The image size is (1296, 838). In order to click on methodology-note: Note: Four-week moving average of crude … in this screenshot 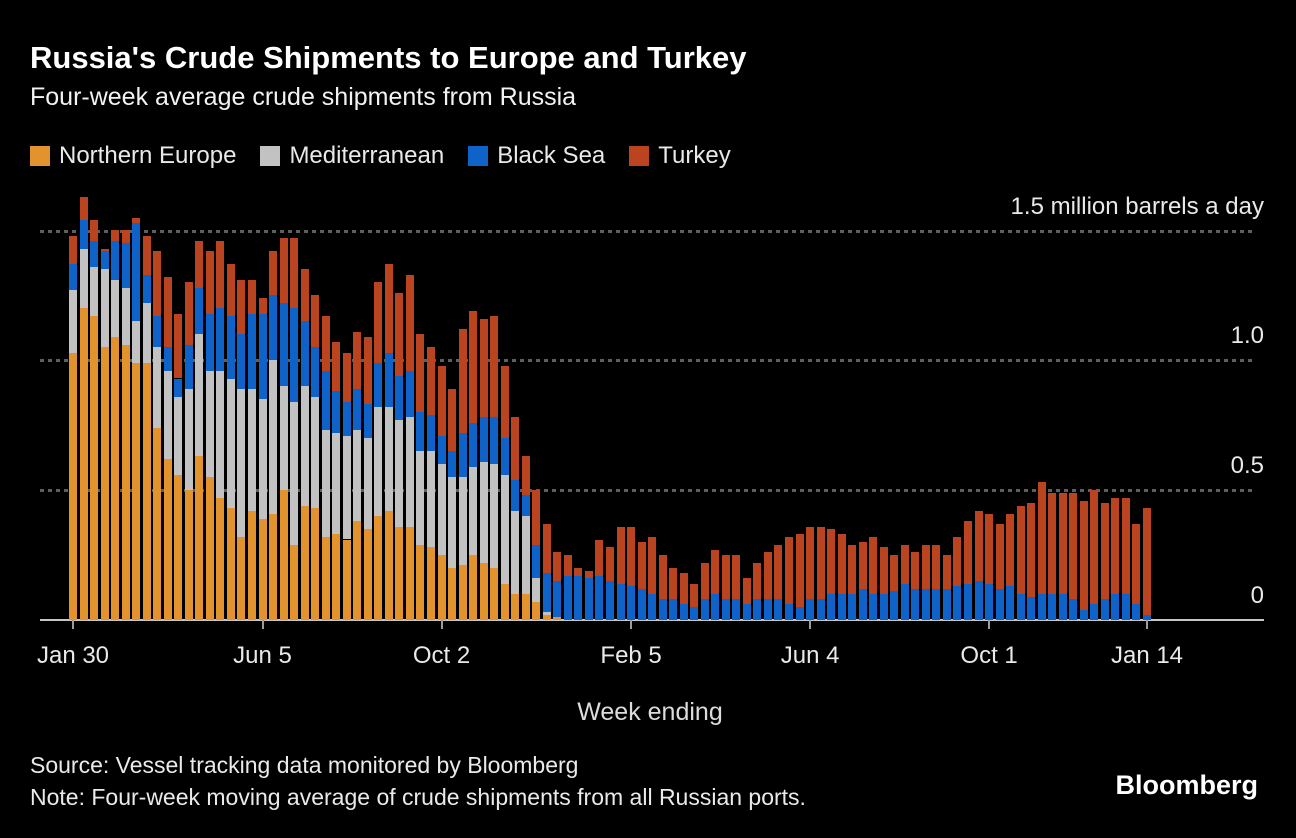, I will do `click(418, 797)`.